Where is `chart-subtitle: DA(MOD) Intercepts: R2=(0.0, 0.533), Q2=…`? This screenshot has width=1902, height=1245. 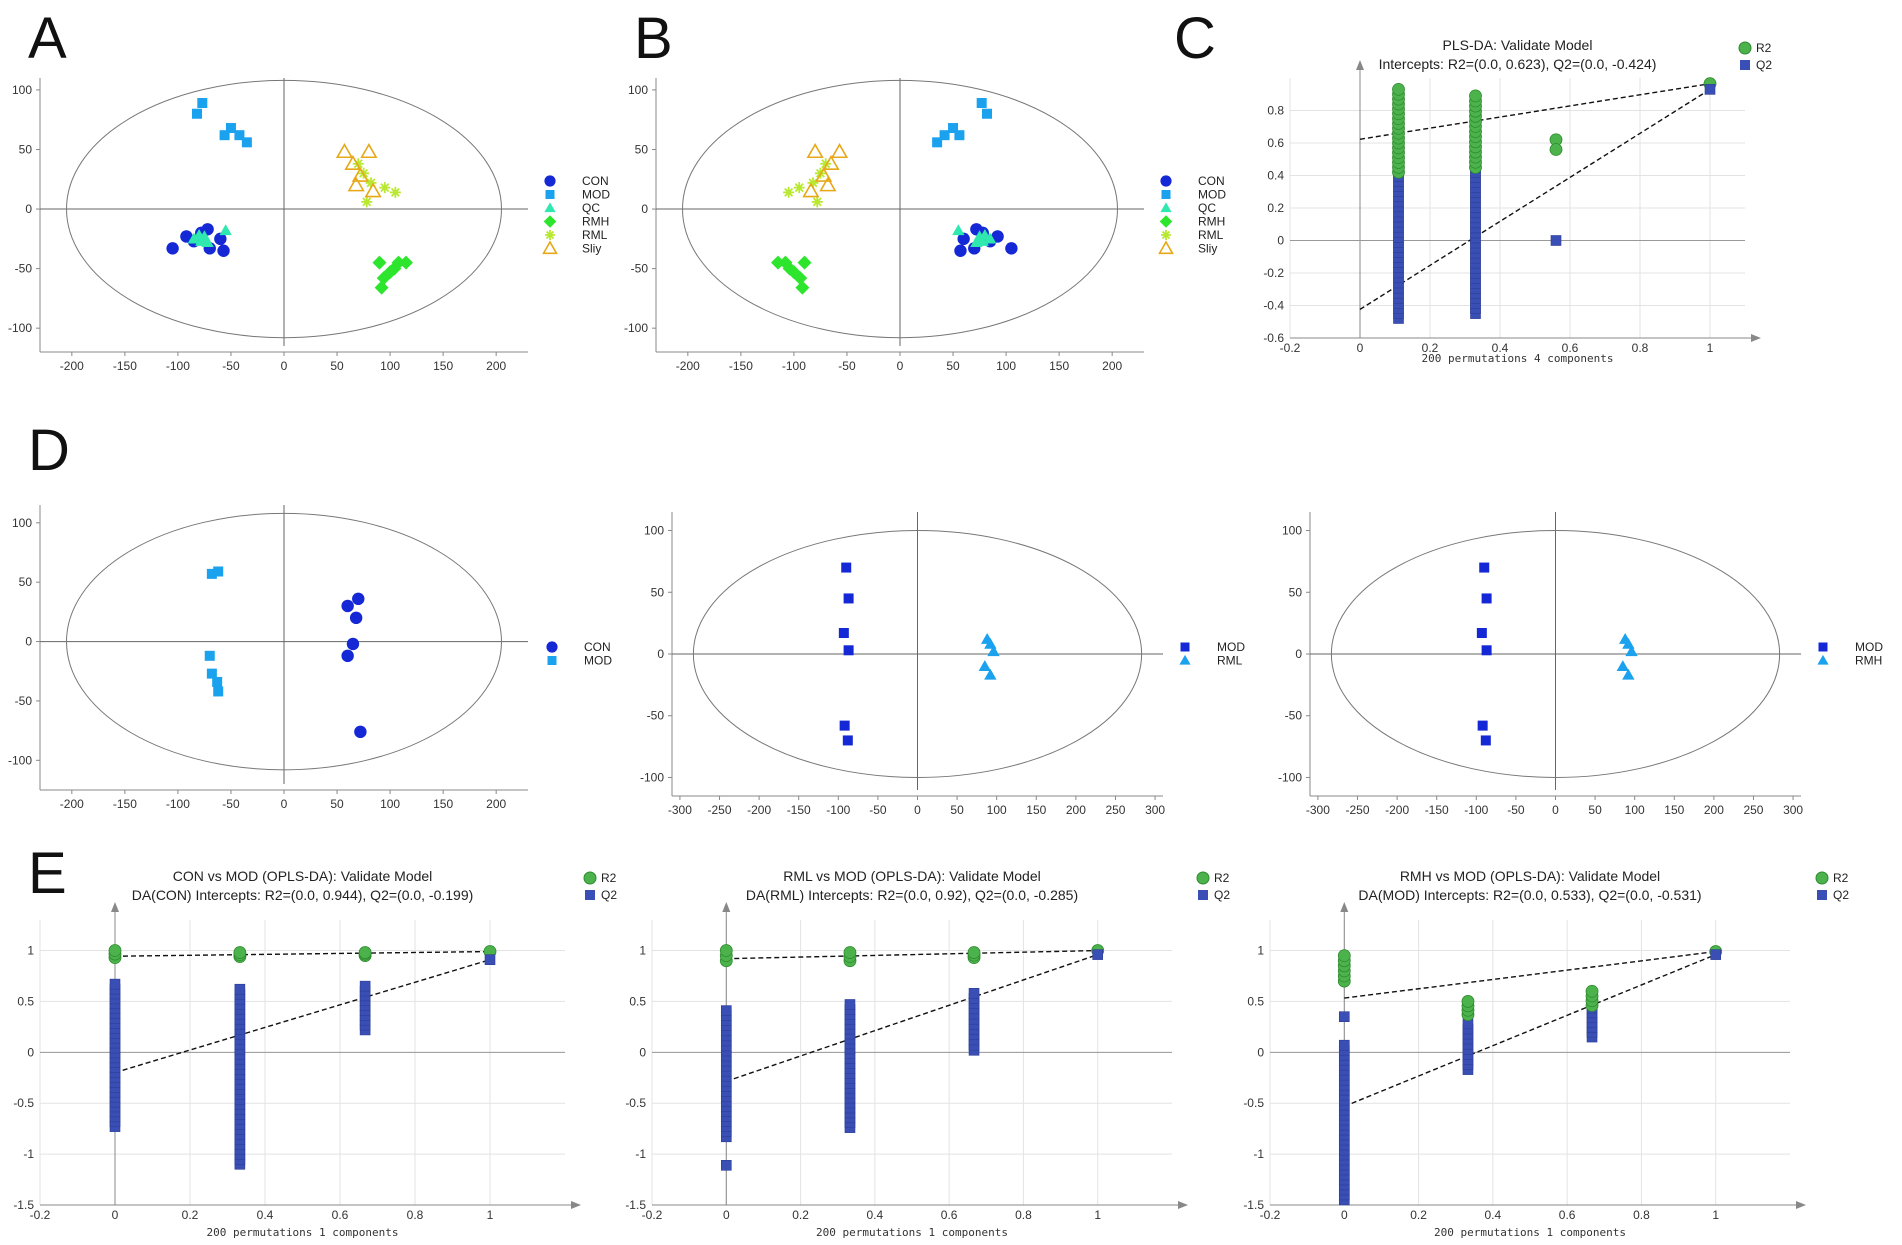
chart-subtitle: DA(MOD) Intercepts: R2=(0.0, 0.533), Q2=… is located at coordinates (1529, 895).